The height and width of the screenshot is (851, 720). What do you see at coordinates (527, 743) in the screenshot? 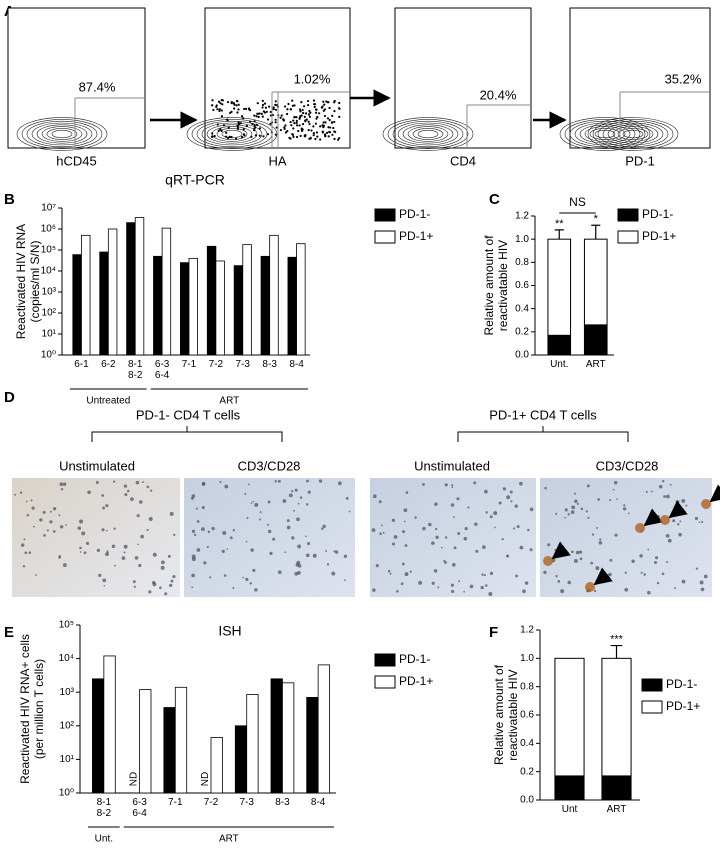
I see `y-tick-label: 0.4` at bounding box center [527, 743].